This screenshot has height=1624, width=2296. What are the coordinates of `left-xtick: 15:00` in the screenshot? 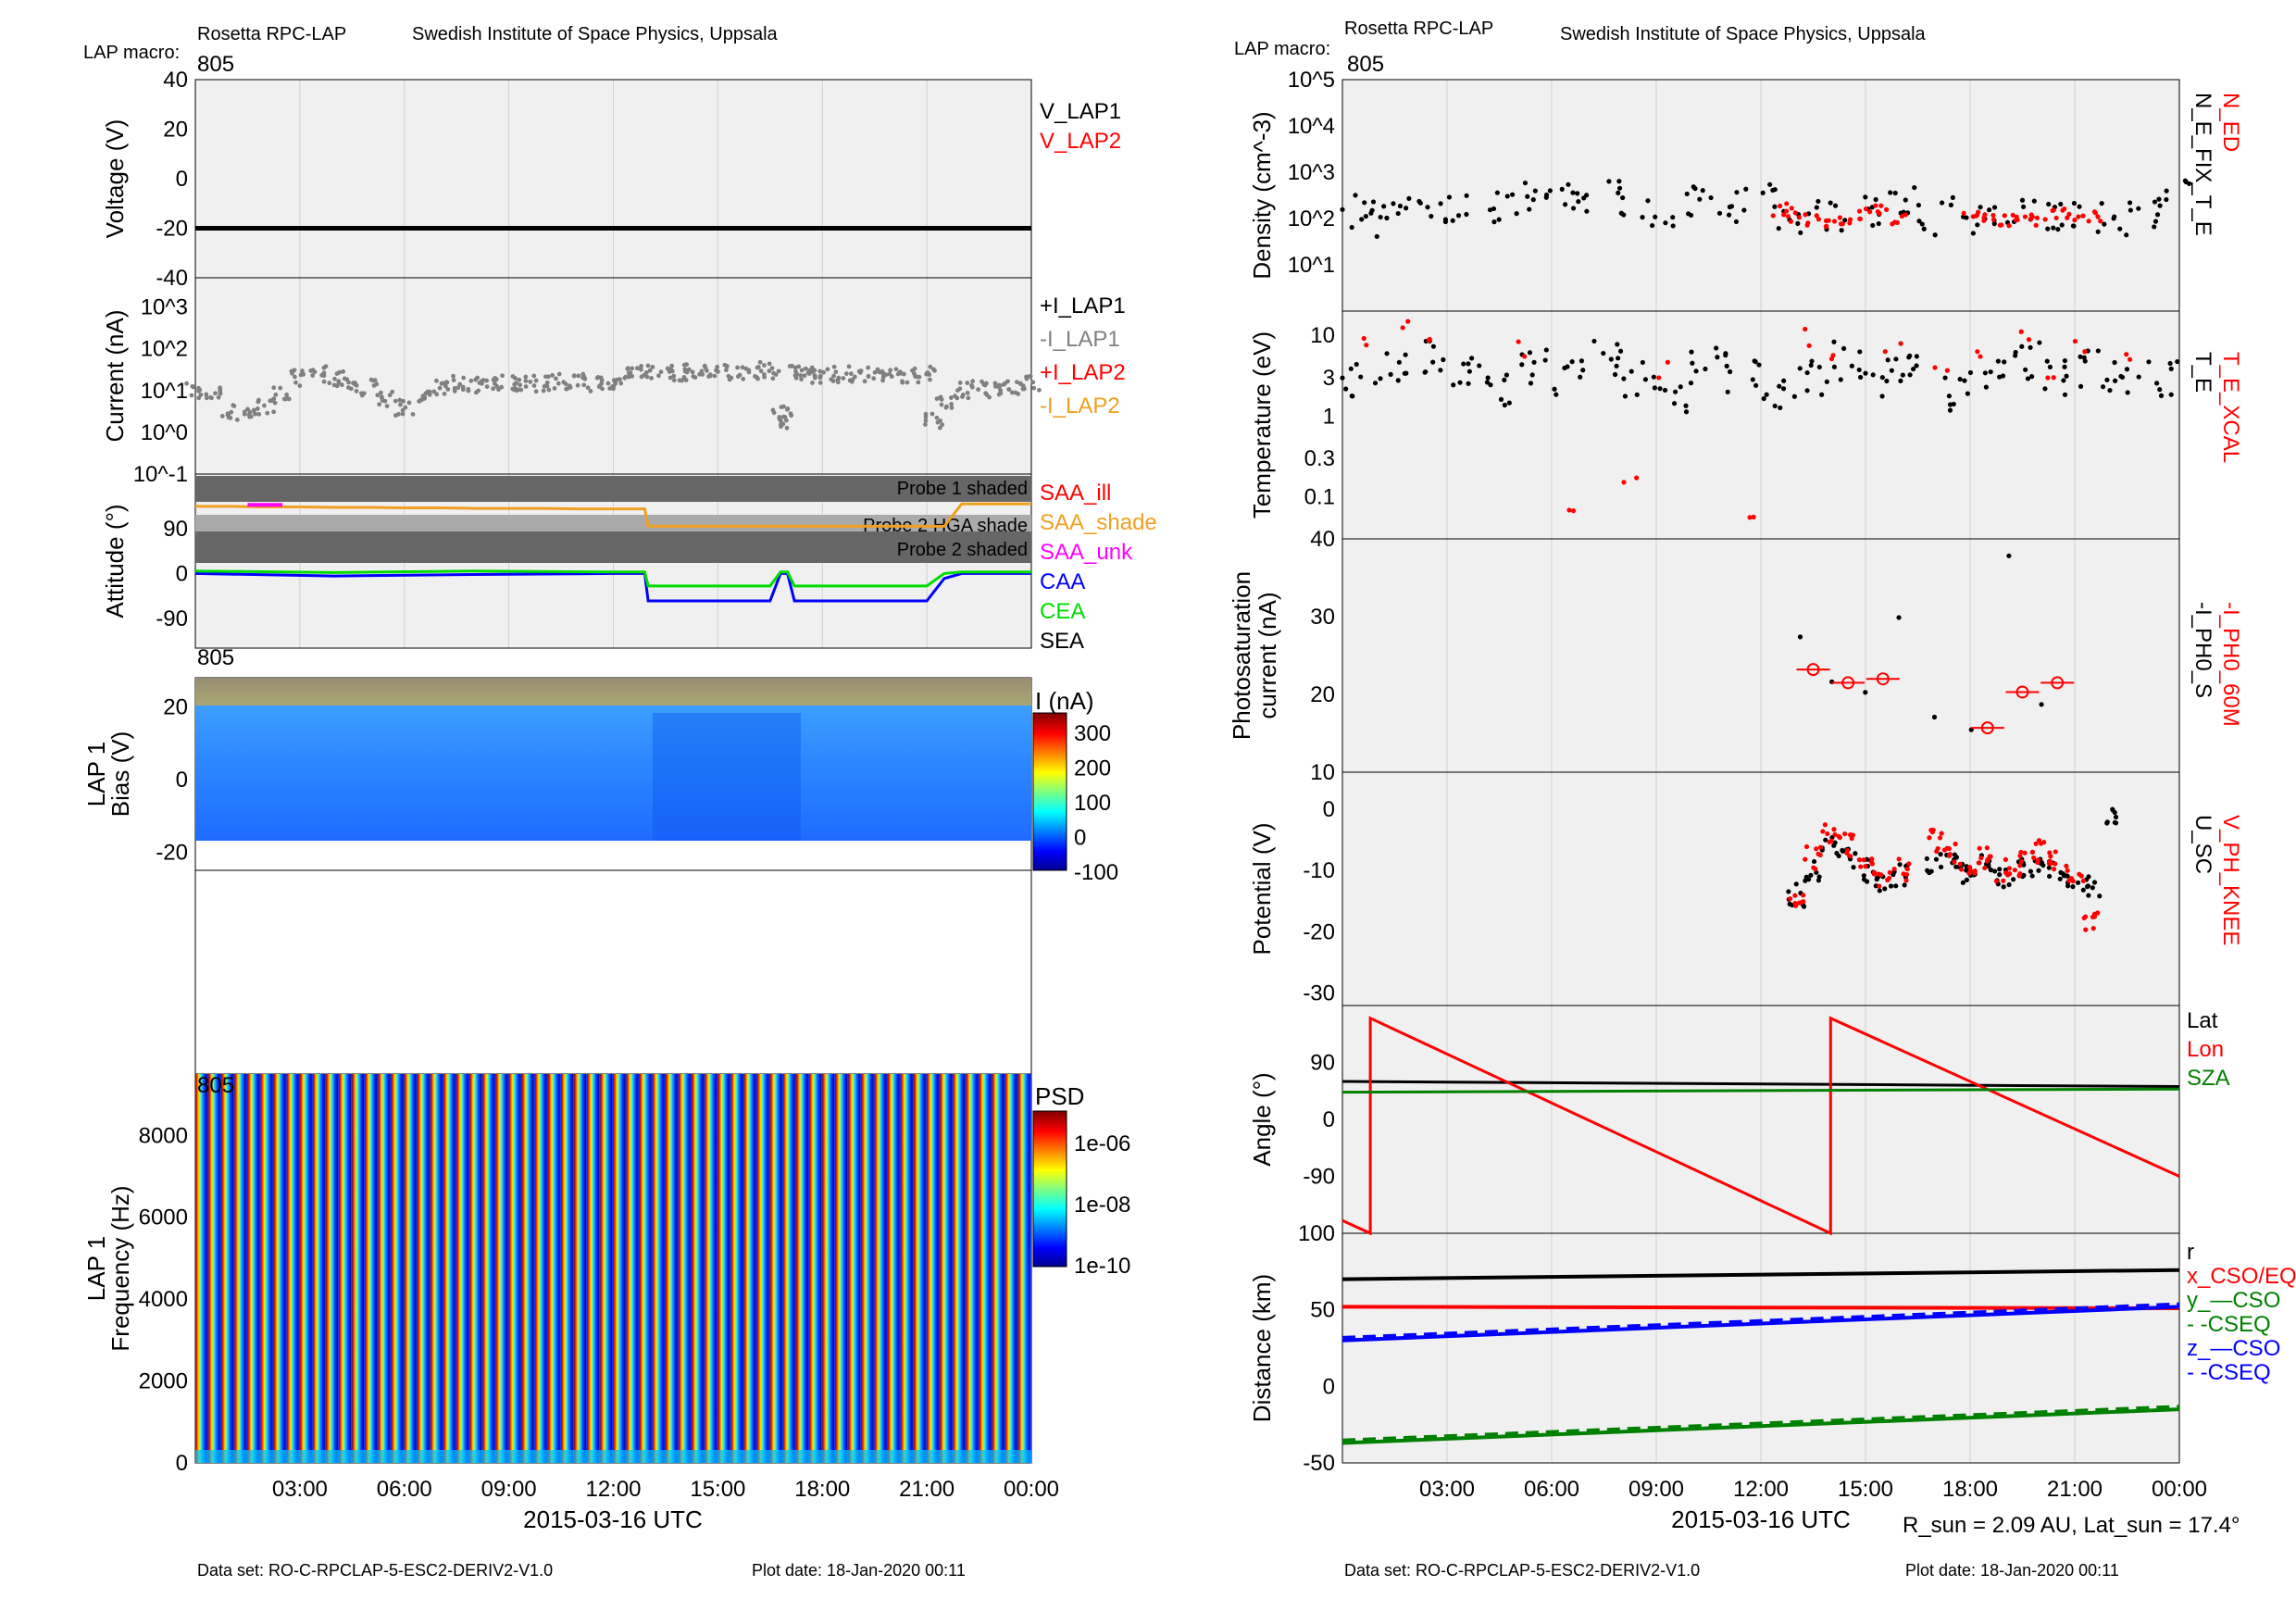 It's located at (717, 1489).